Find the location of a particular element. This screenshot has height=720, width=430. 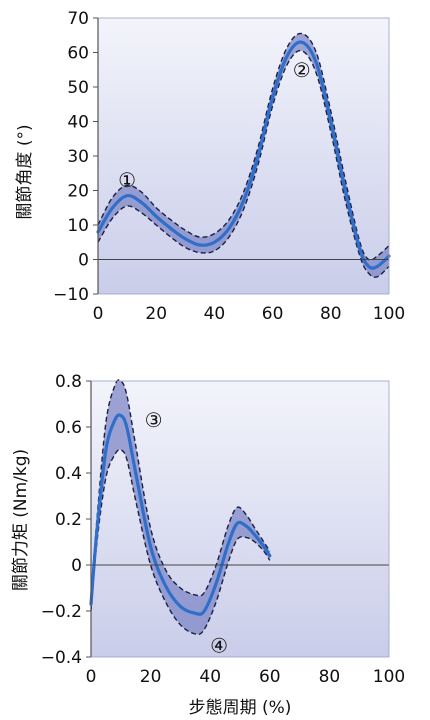

y-tick-label: 0.6 is located at coordinates (68, 428).